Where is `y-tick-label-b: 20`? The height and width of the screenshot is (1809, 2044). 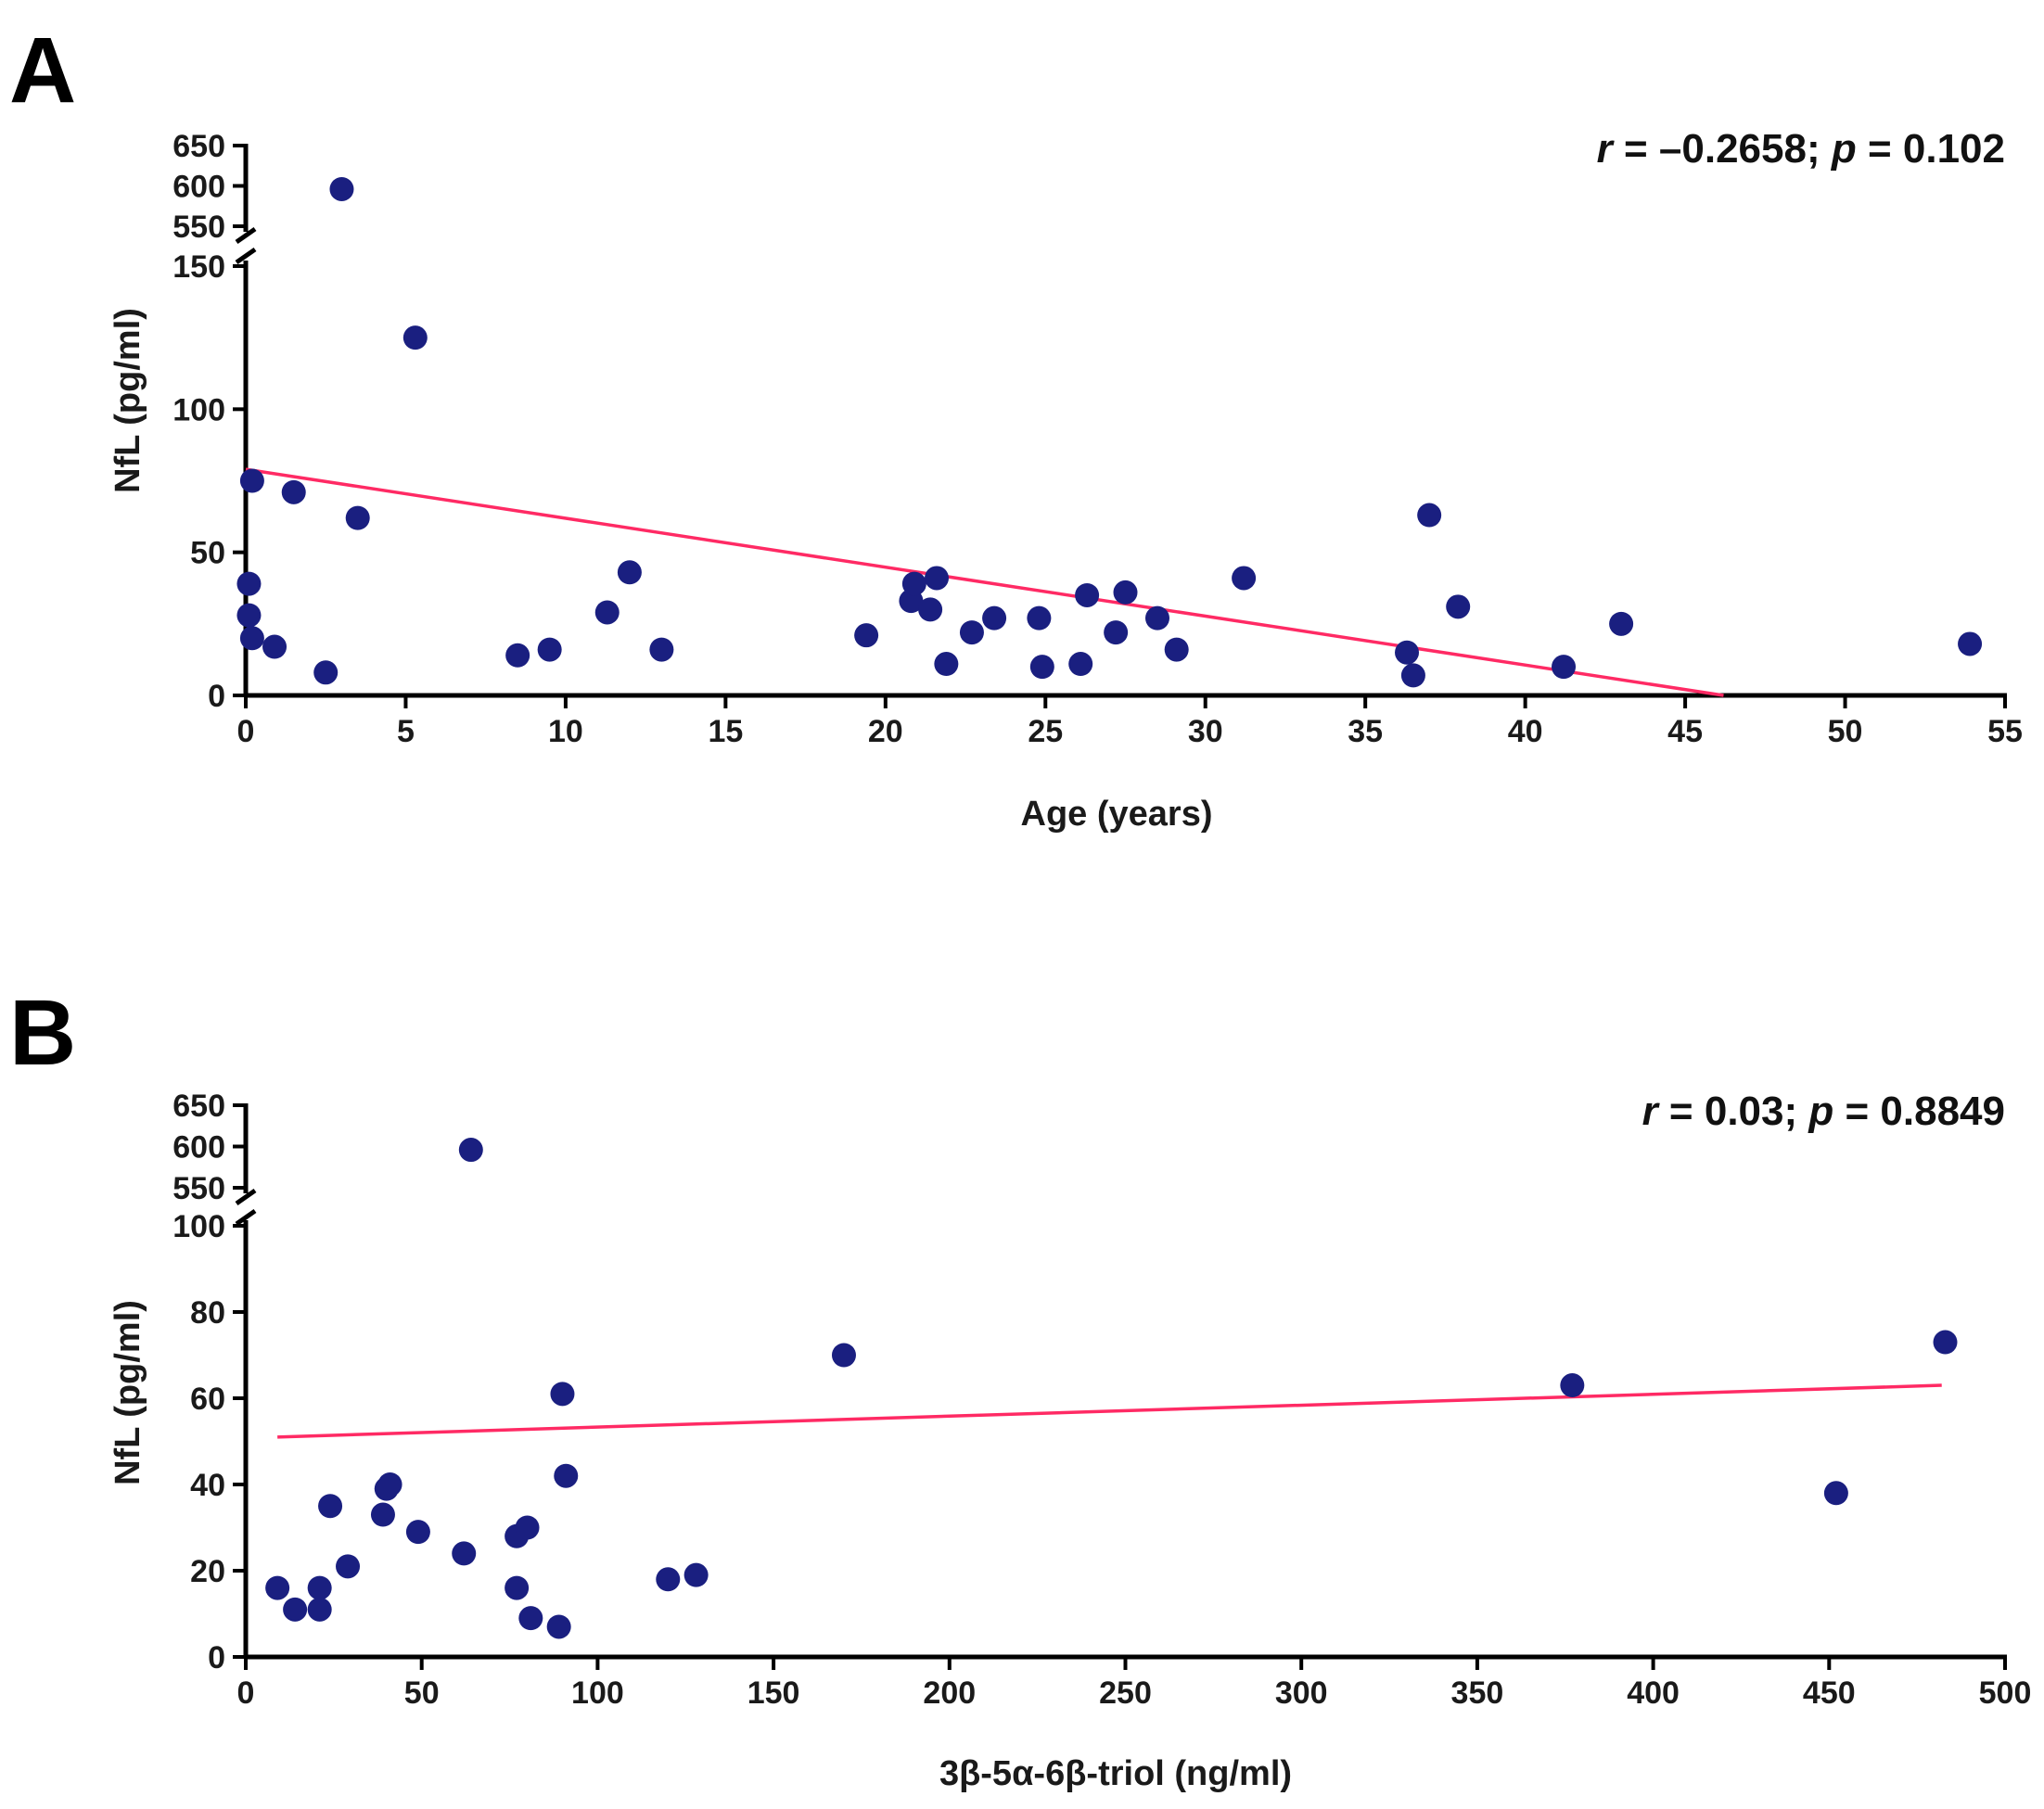
y-tick-label-b: 20 is located at coordinates (207, 1571).